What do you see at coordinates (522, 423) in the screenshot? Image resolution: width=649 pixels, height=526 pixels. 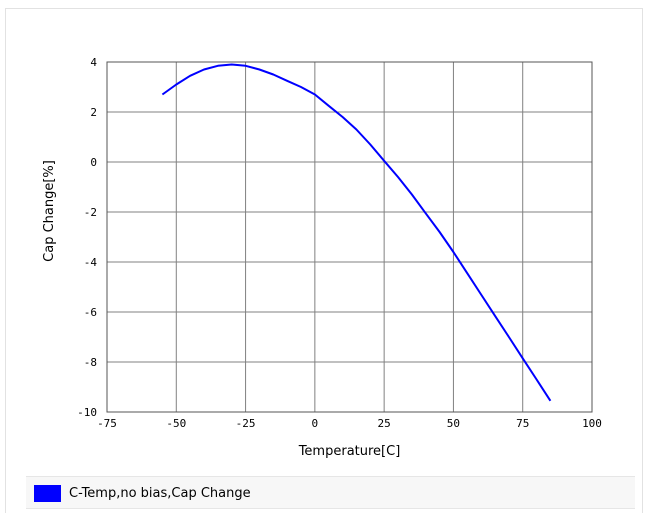 I see `x-tick-label: 75` at bounding box center [522, 423].